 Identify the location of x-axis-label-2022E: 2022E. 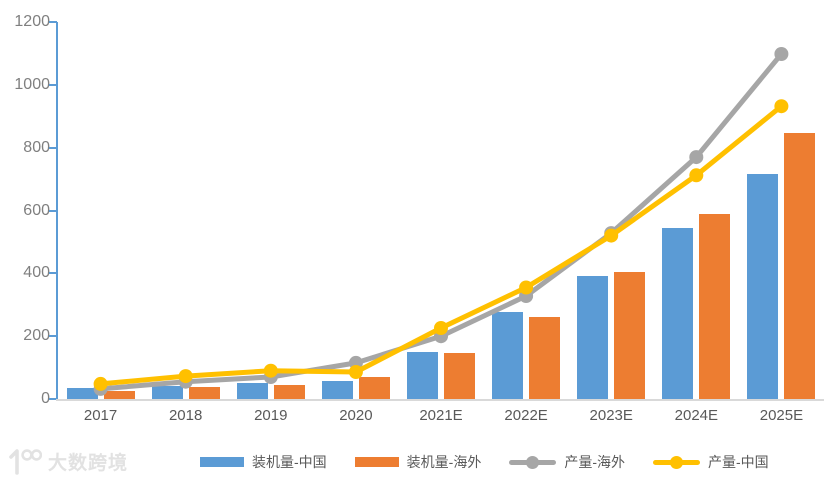
(526, 415).